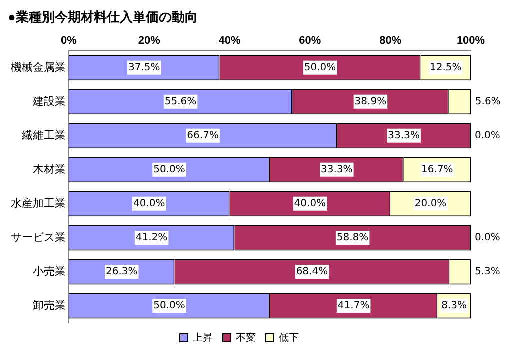  I want to click on data-label: 38.9%, so click(370, 102).